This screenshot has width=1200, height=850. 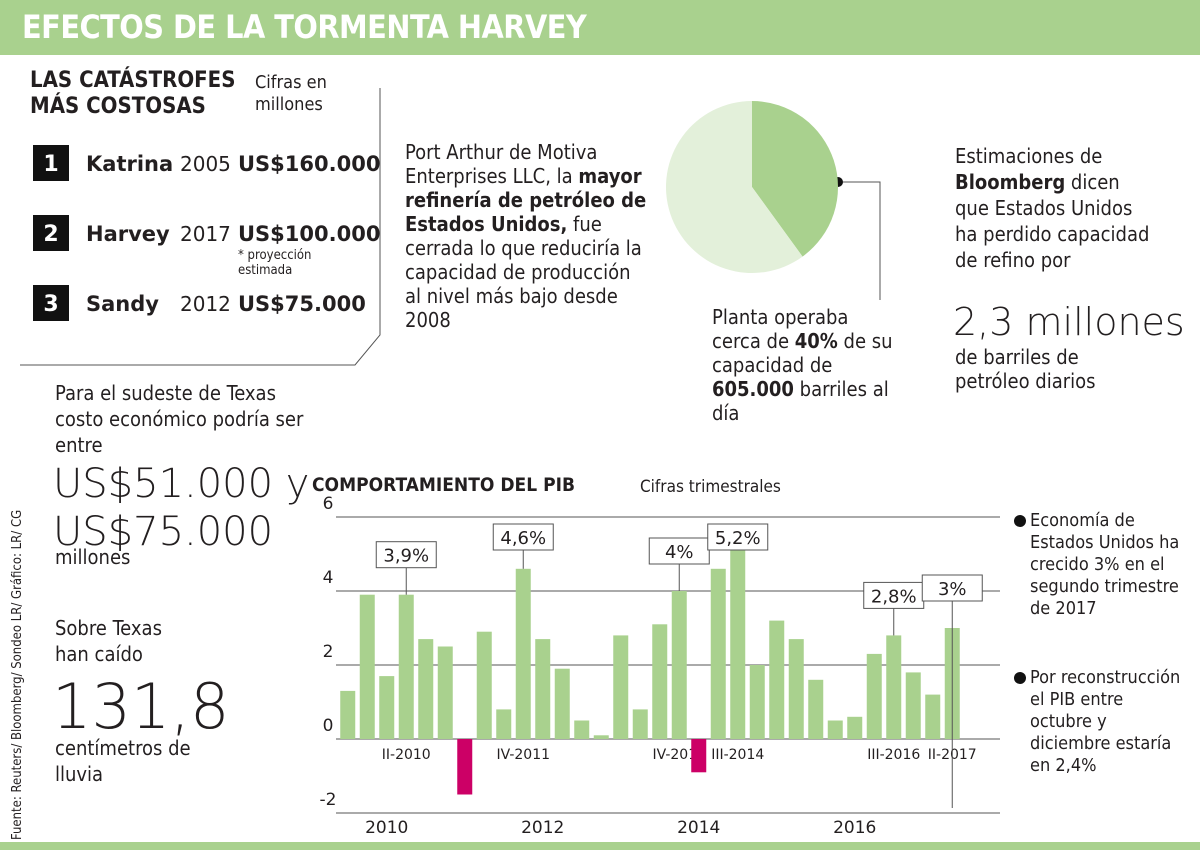 What do you see at coordinates (800, 401) in the screenshot?
I see `text: barriles al día` at bounding box center [800, 401].